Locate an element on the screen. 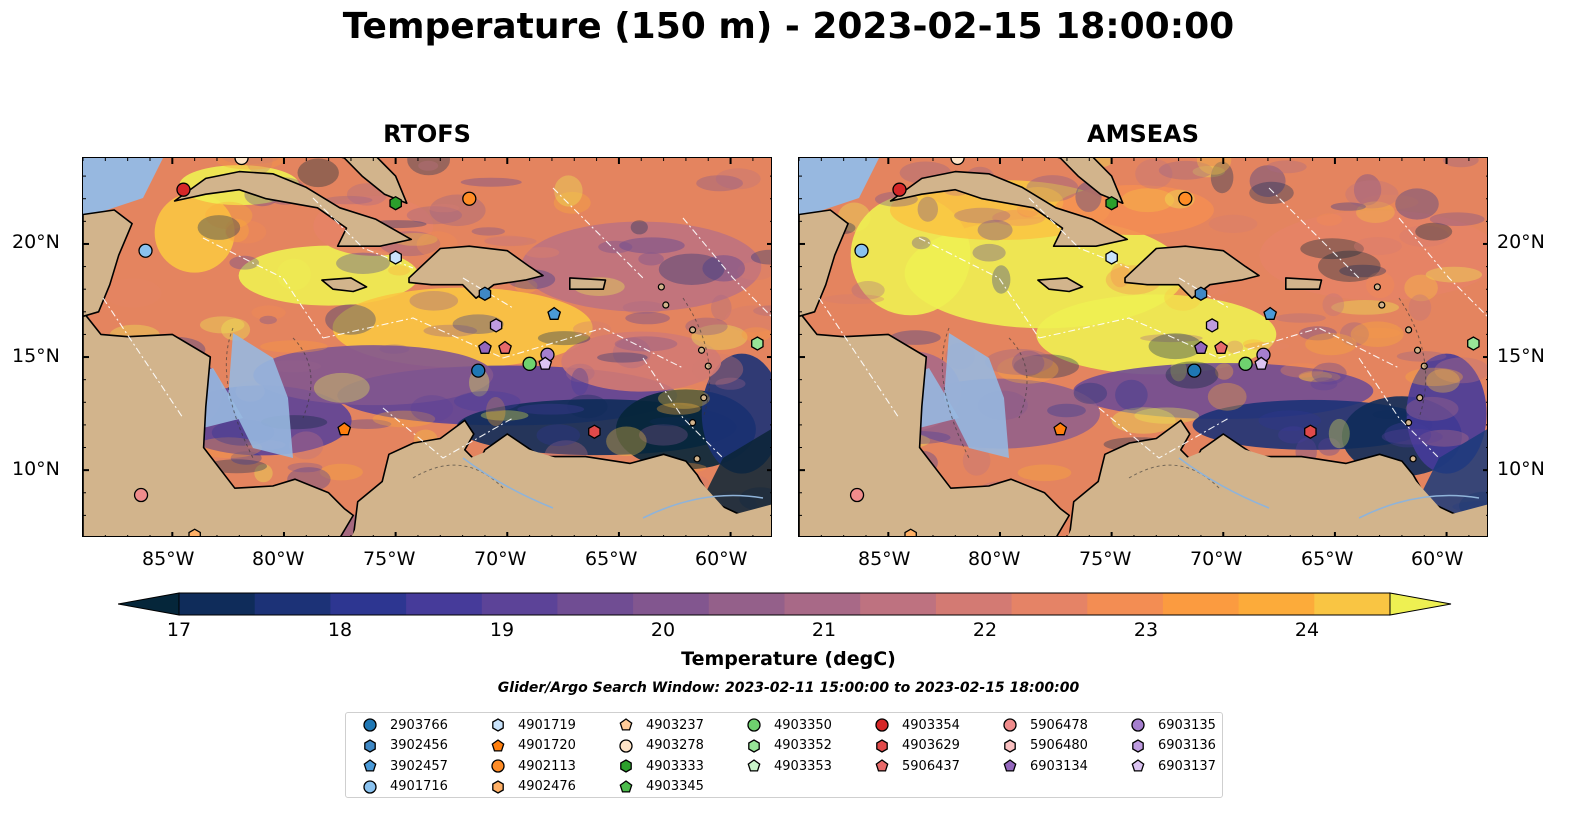  temperature-patch is located at coordinates (1373, 255).